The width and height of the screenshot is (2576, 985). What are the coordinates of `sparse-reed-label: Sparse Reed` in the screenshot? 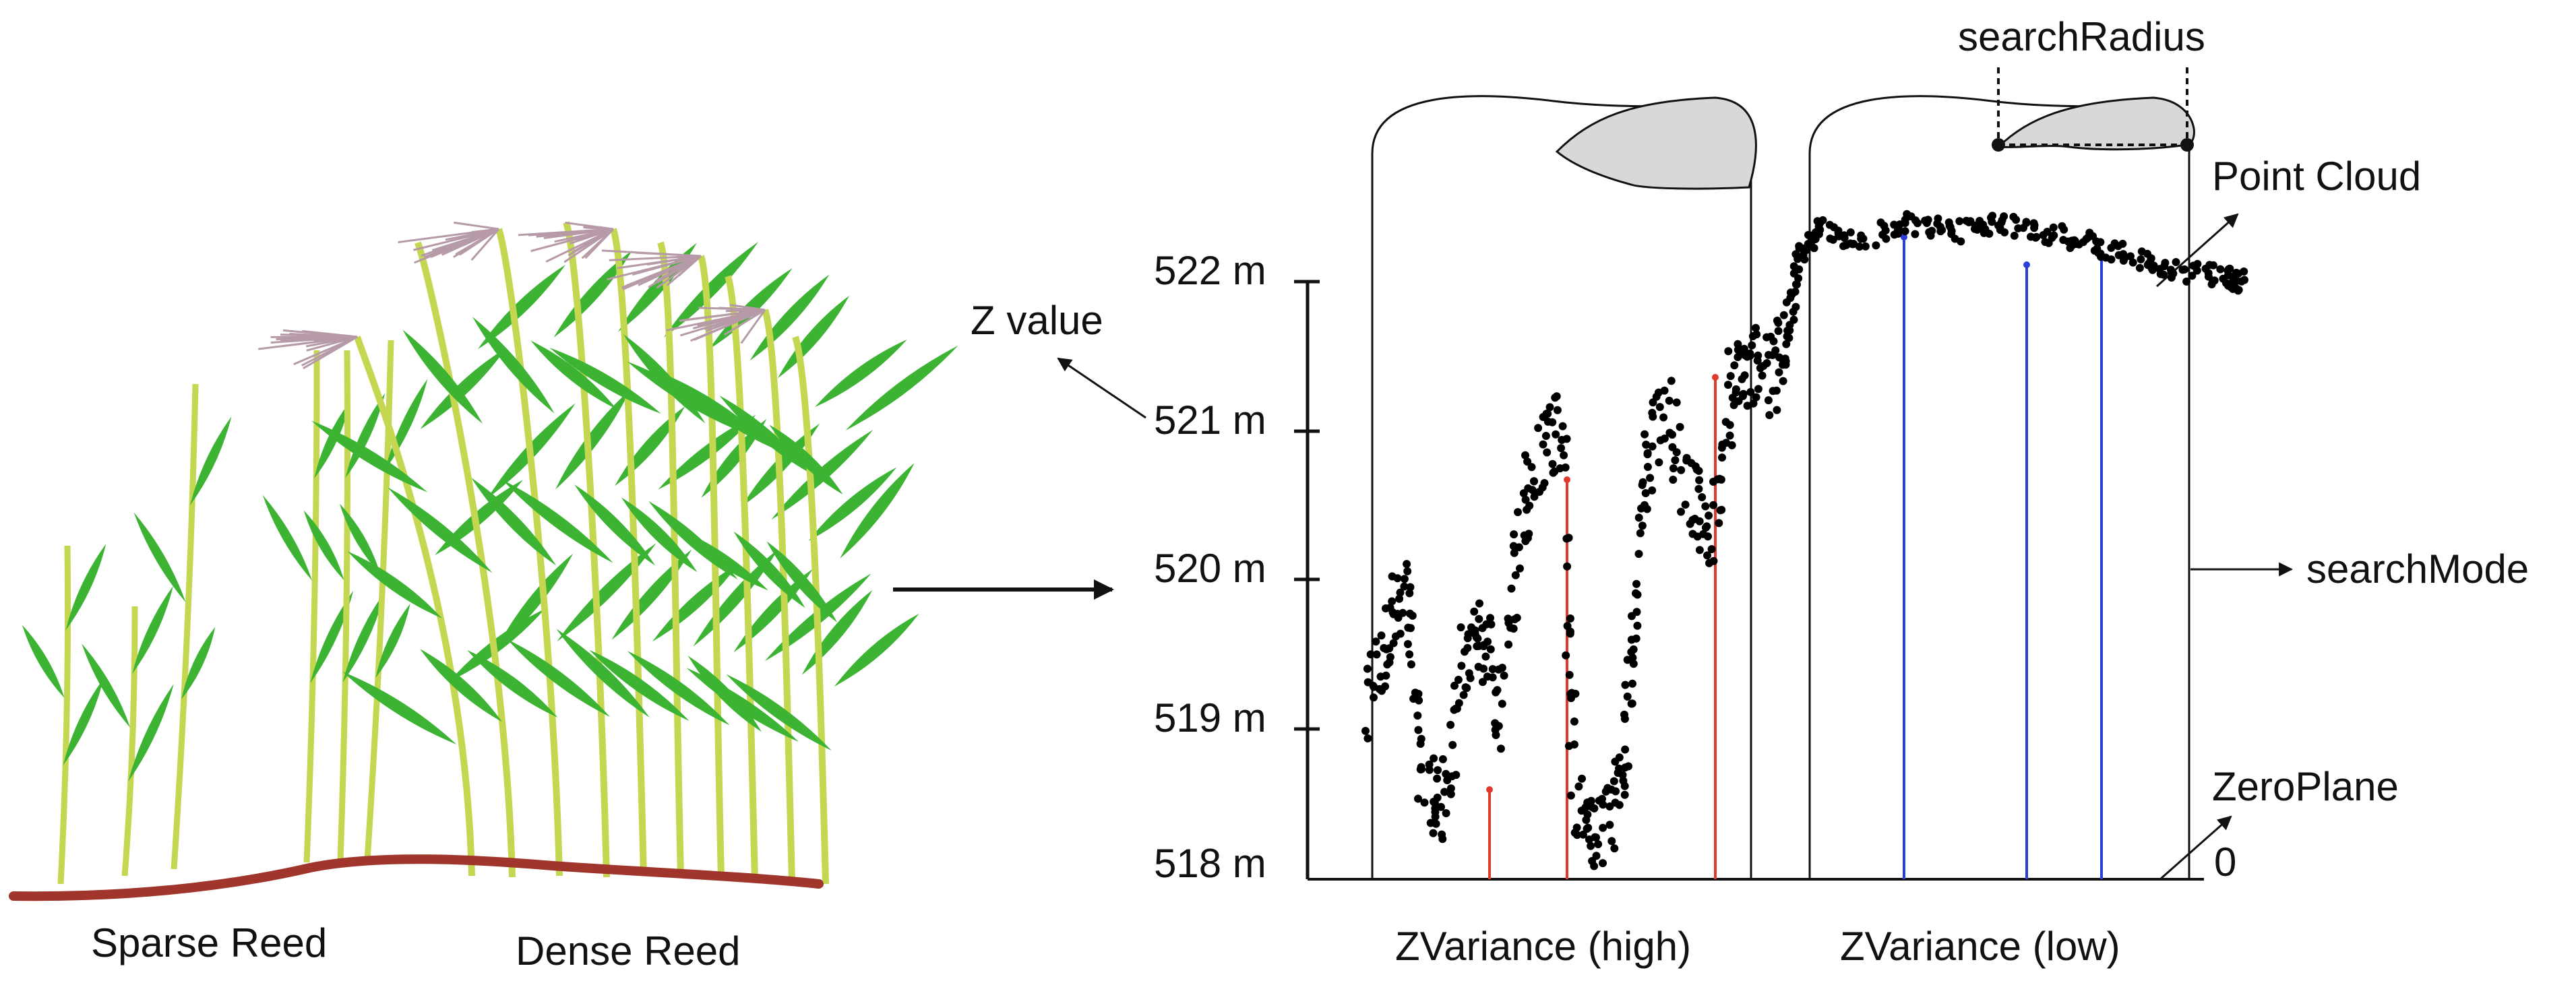 It's located at (209, 942).